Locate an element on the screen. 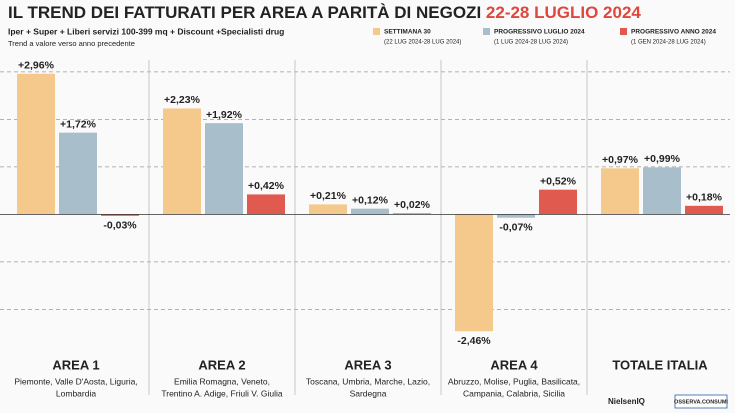 This screenshot has width=735, height=413. value-label: +1,72% is located at coordinates (78, 124).